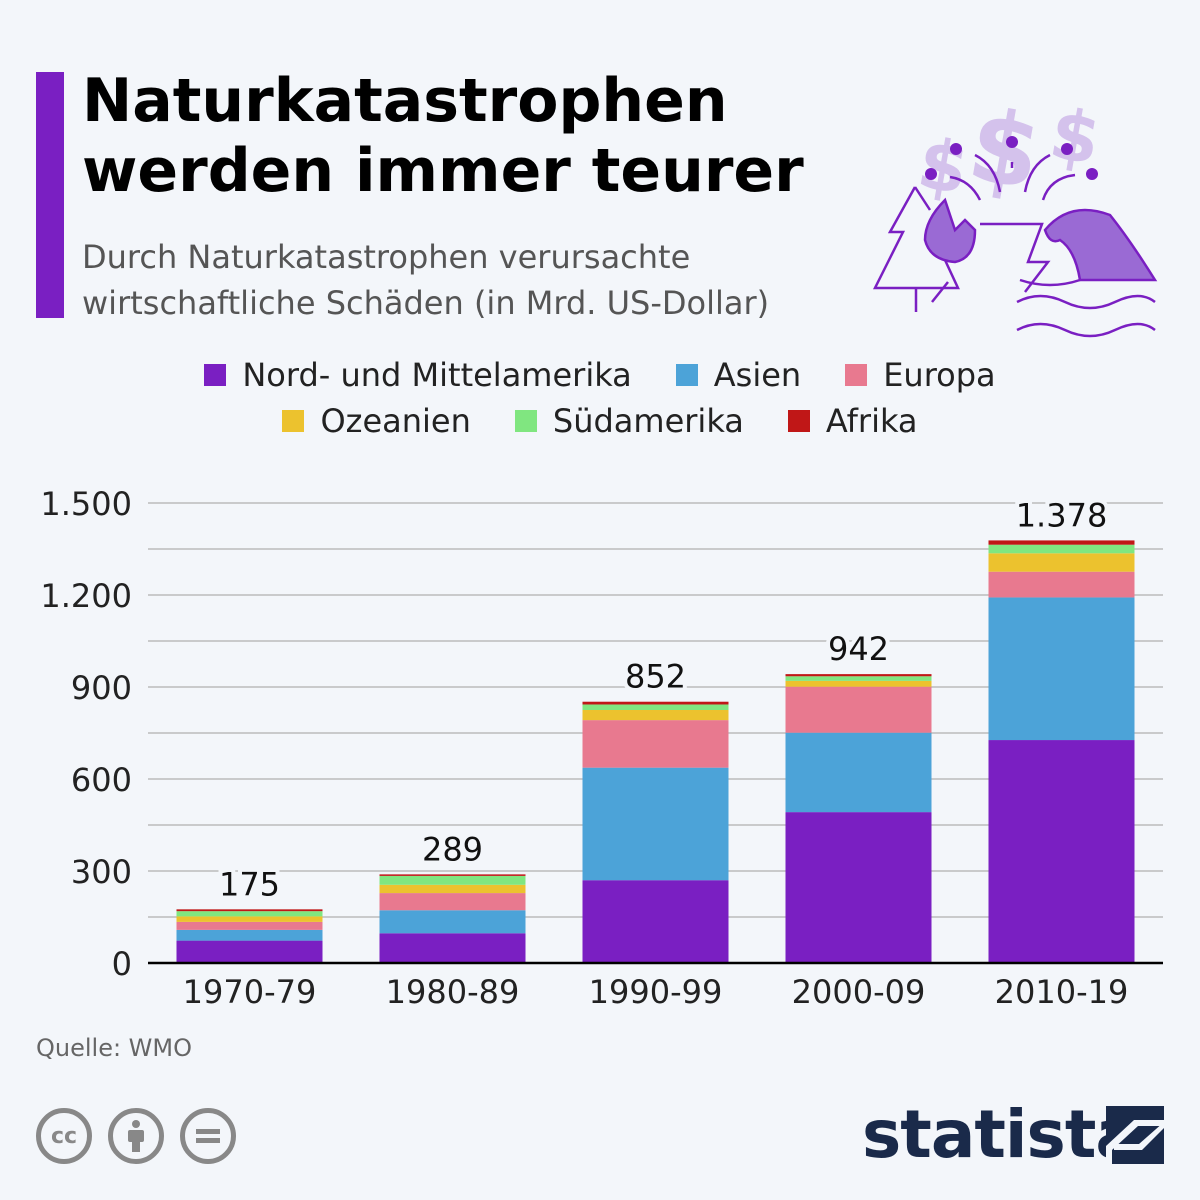 The image size is (1200, 1200). Describe the element at coordinates (452, 849) in the screenshot. I see `total-label: 289` at that location.